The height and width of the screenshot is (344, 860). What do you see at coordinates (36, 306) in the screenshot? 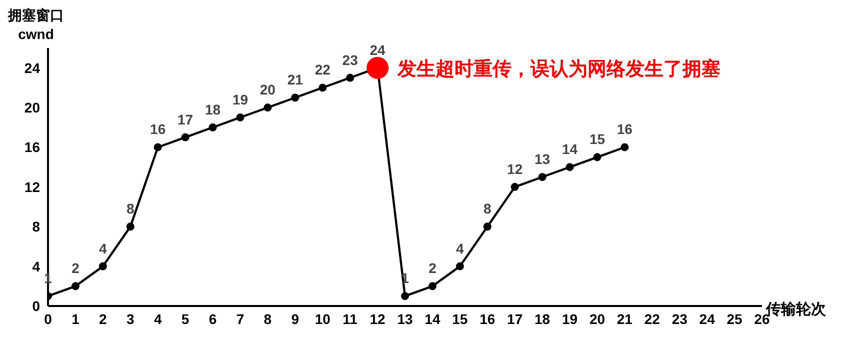
I see `y-tick-label: 0` at bounding box center [36, 306].